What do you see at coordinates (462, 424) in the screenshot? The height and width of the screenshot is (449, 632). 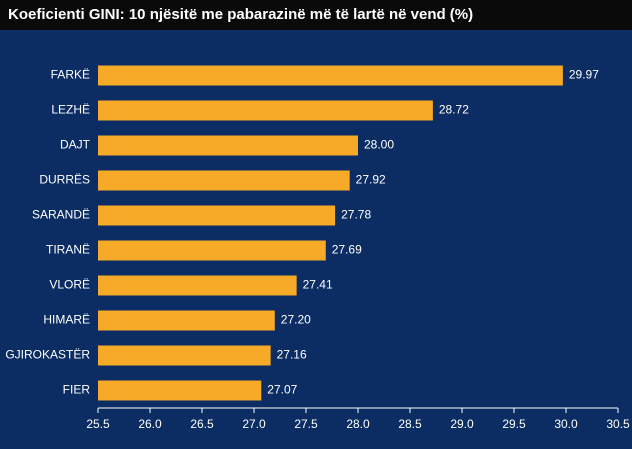 I see `x-tick-label: 29.0` at bounding box center [462, 424].